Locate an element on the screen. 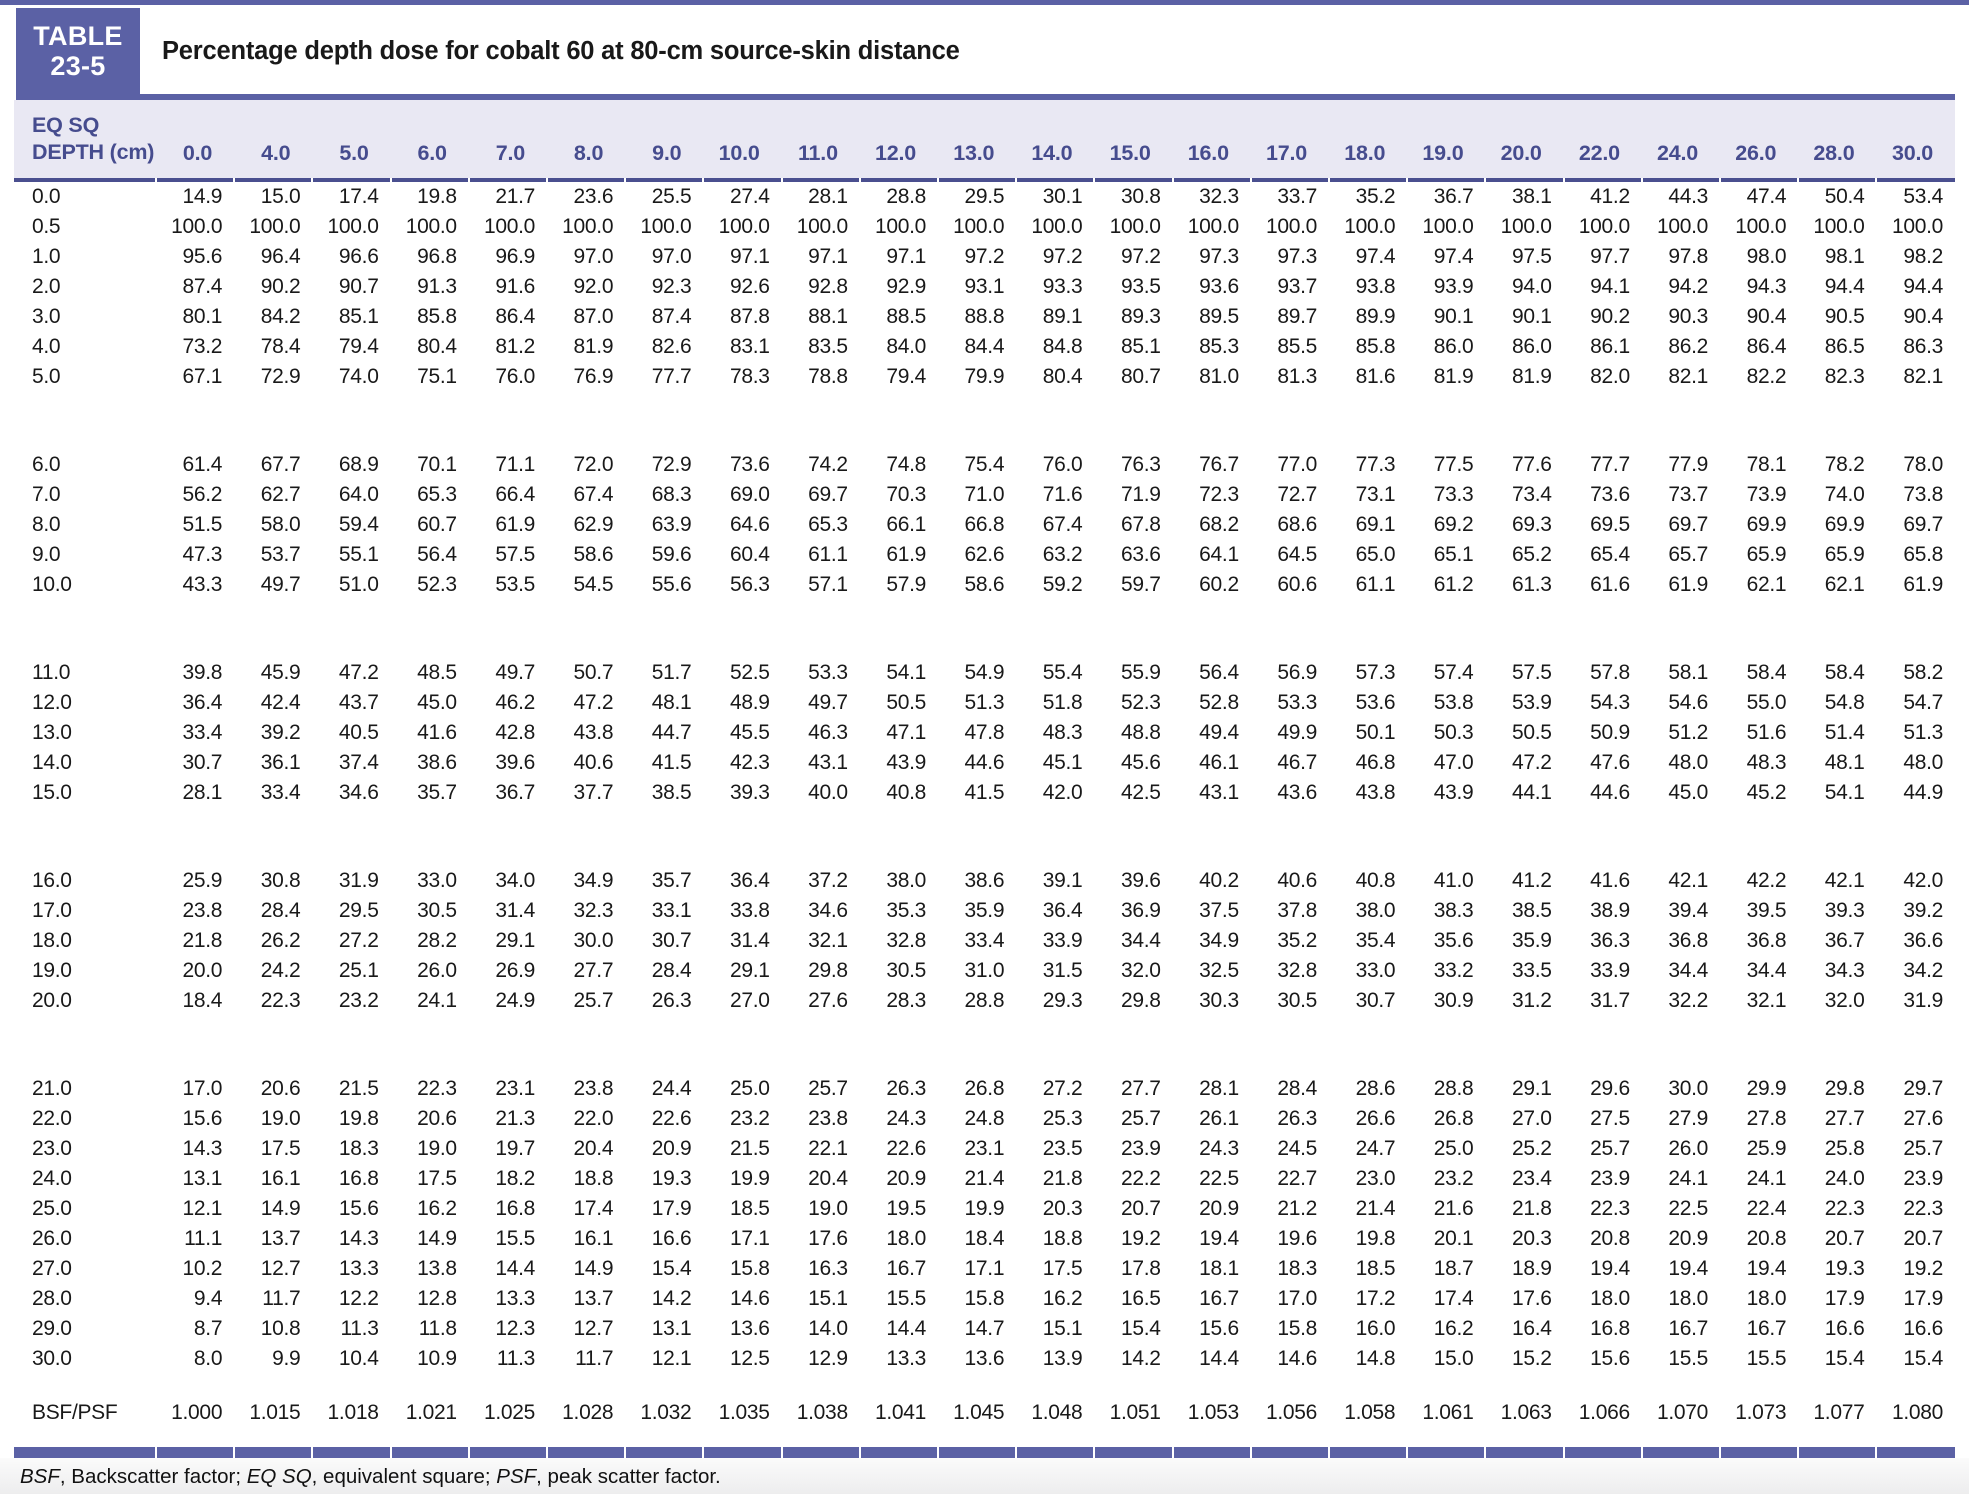 This screenshot has height=1494, width=1969. value-cell: 13.3 is located at coordinates (906, 1358).